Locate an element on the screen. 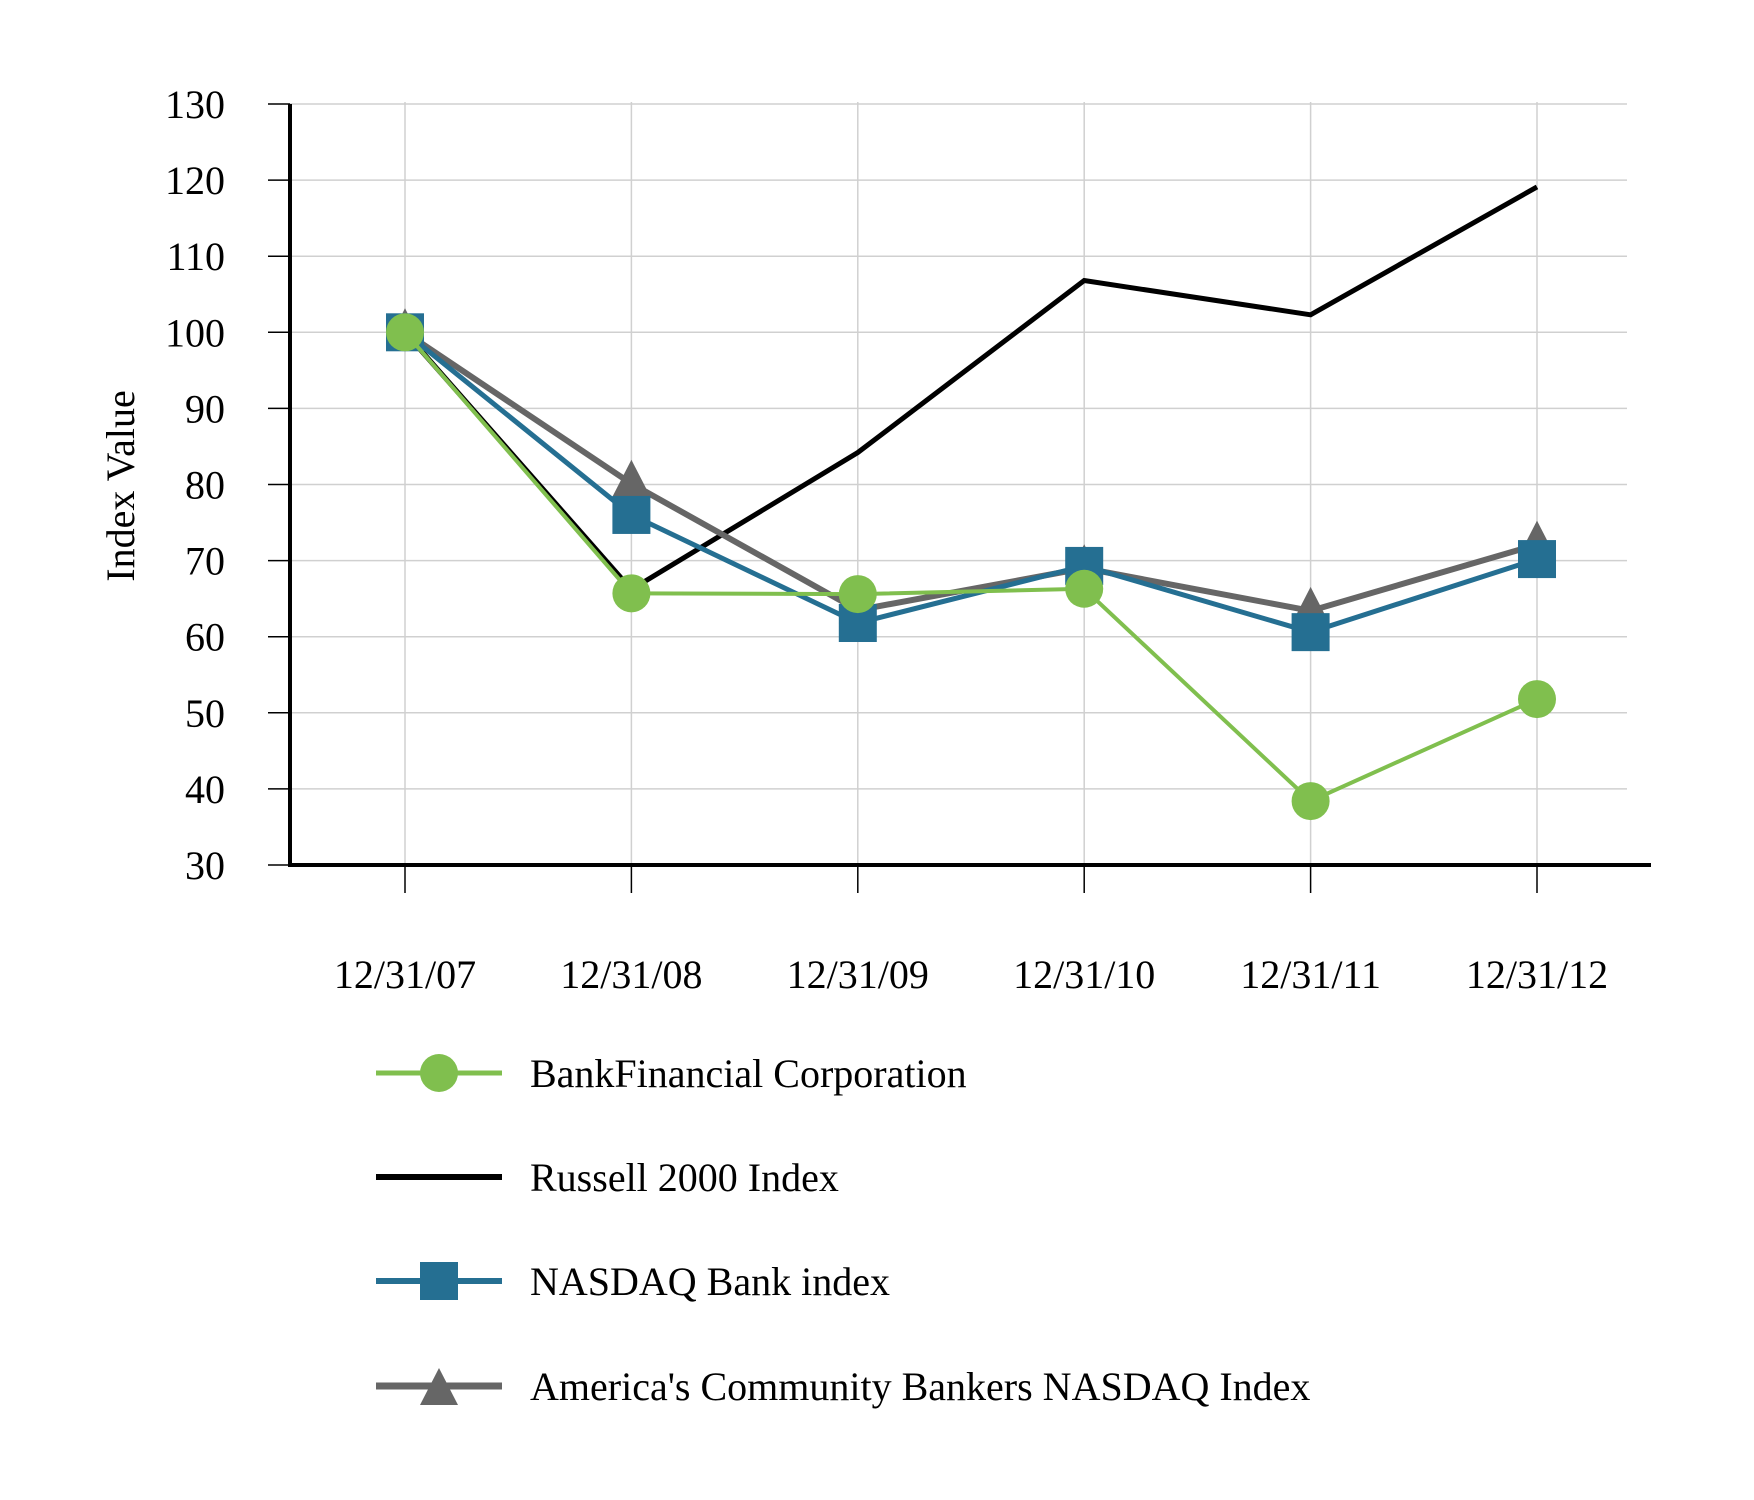  y-tick-label: 80 is located at coordinates (205, 485).